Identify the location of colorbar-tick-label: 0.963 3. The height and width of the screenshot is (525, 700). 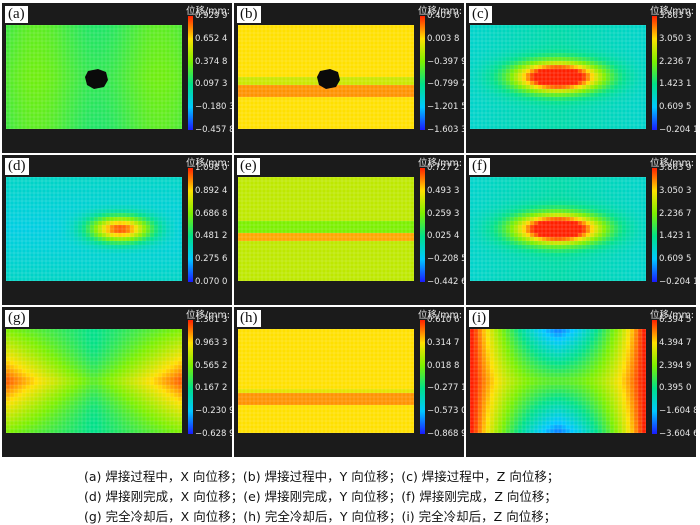
(211, 343).